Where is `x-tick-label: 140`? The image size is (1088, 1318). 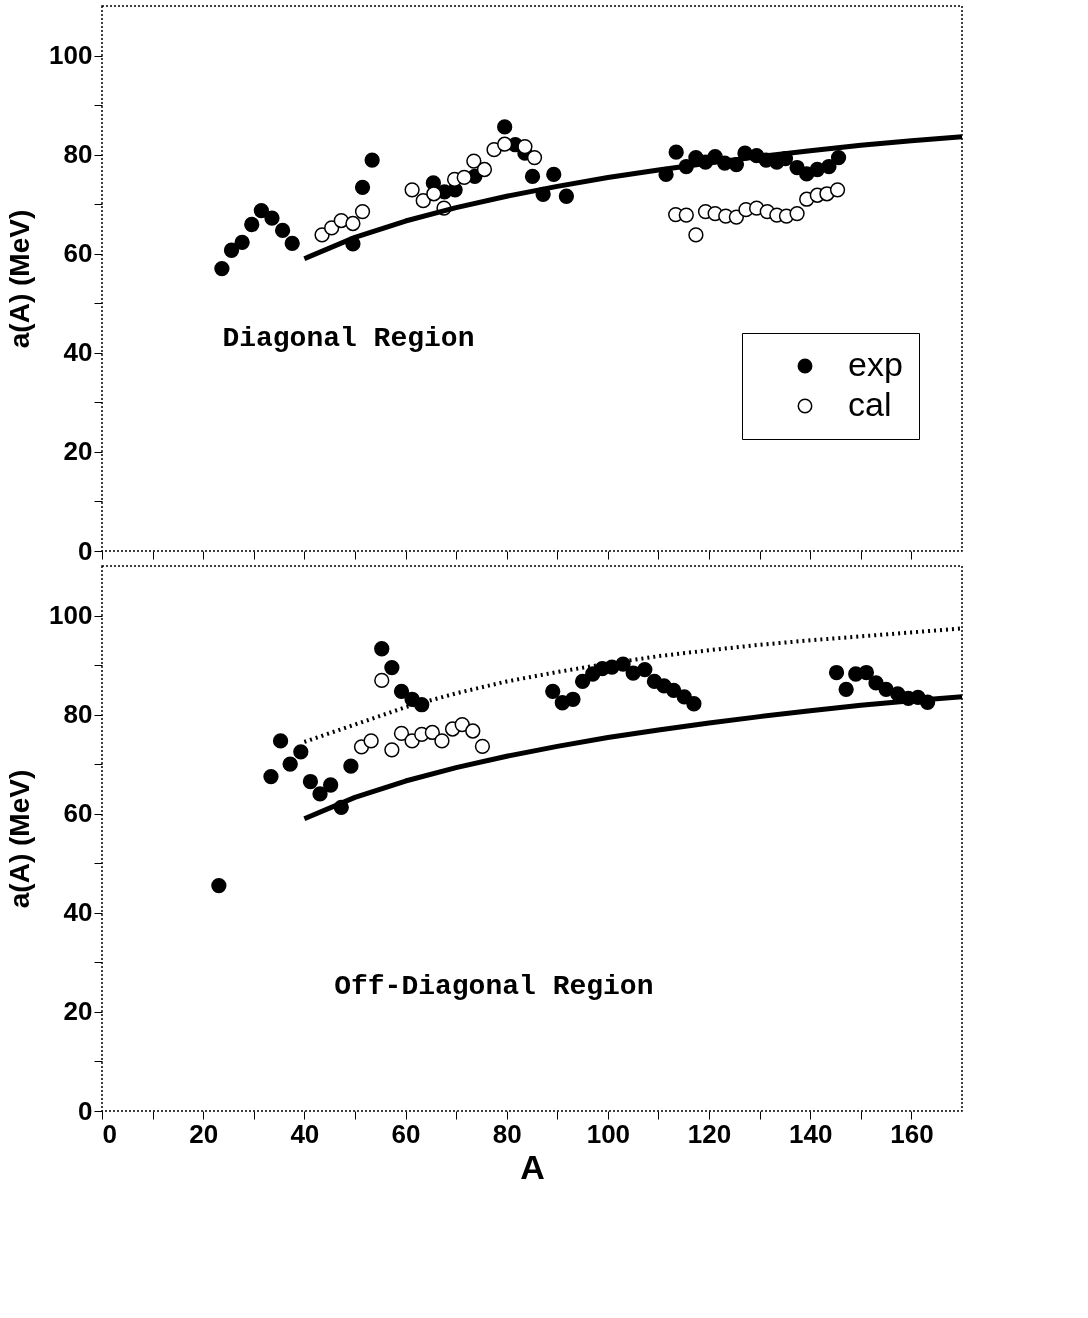 x-tick-label: 140 is located at coordinates (811, 1133).